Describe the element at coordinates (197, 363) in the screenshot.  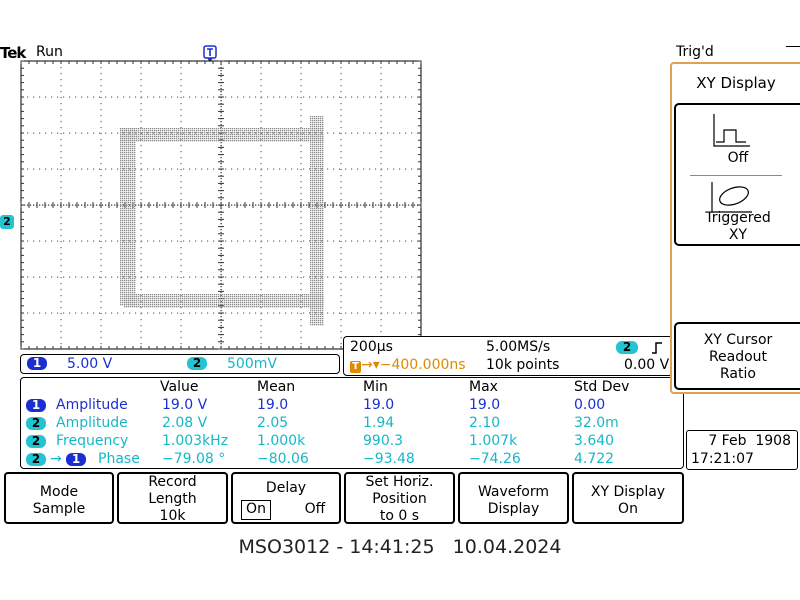
I see `ch2-chip: 2` at that location.